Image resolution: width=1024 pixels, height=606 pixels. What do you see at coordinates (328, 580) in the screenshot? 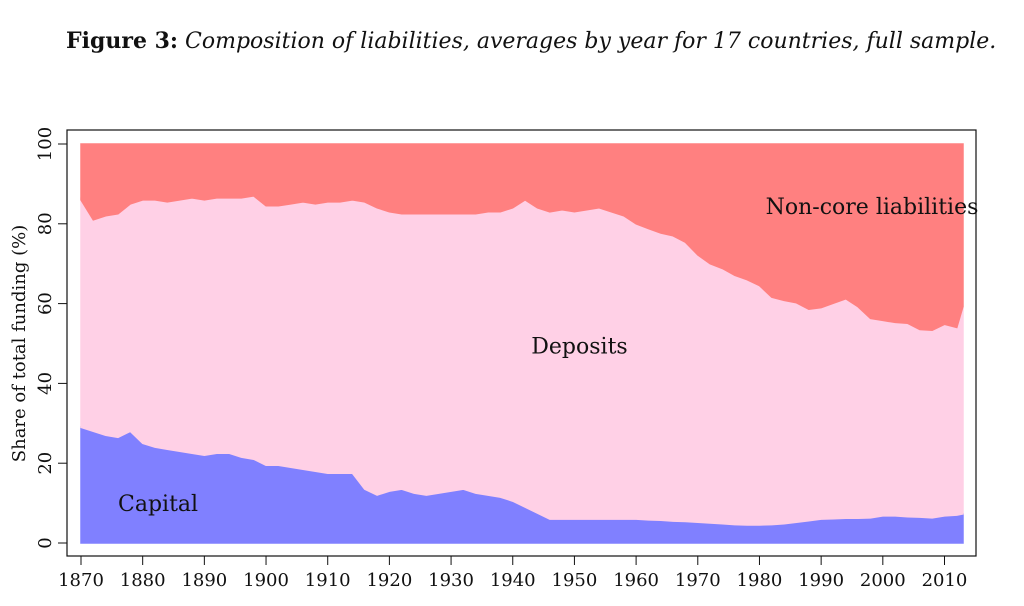
I see `x-tick-label: 1910` at bounding box center [328, 580].